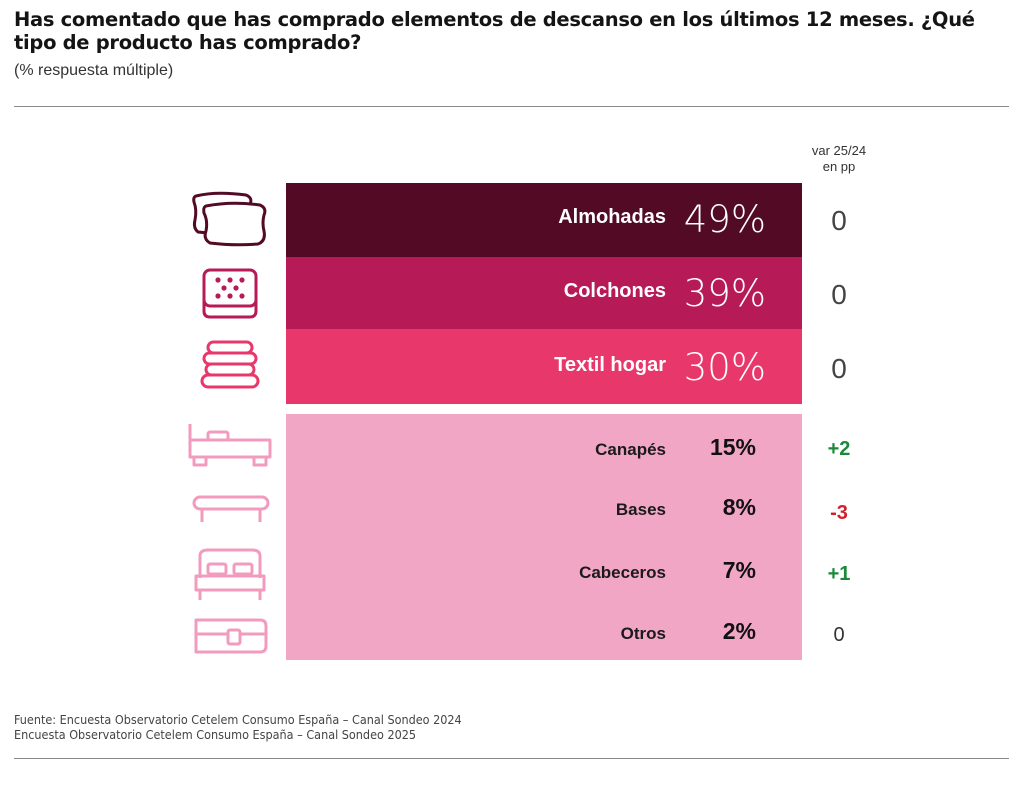 The width and height of the screenshot is (1024, 812). What do you see at coordinates (630, 449) in the screenshot?
I see `row-label-canapes: Canapés` at bounding box center [630, 449].